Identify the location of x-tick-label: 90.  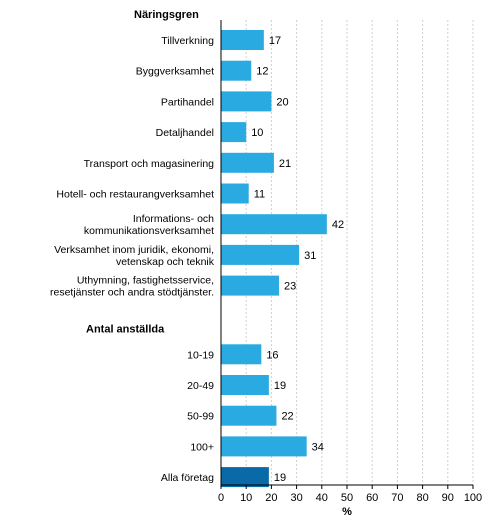
(448, 498).